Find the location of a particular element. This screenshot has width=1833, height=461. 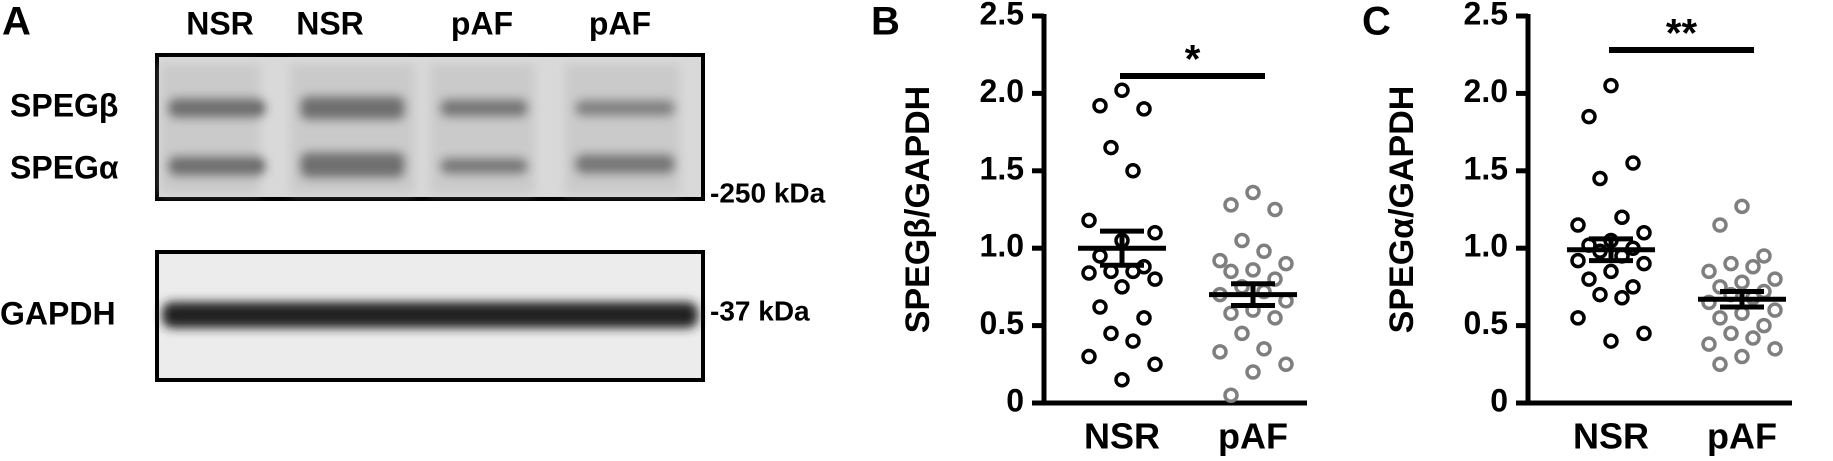

y-axis-title: SPEGα/GAPDH is located at coordinates (1402, 210).